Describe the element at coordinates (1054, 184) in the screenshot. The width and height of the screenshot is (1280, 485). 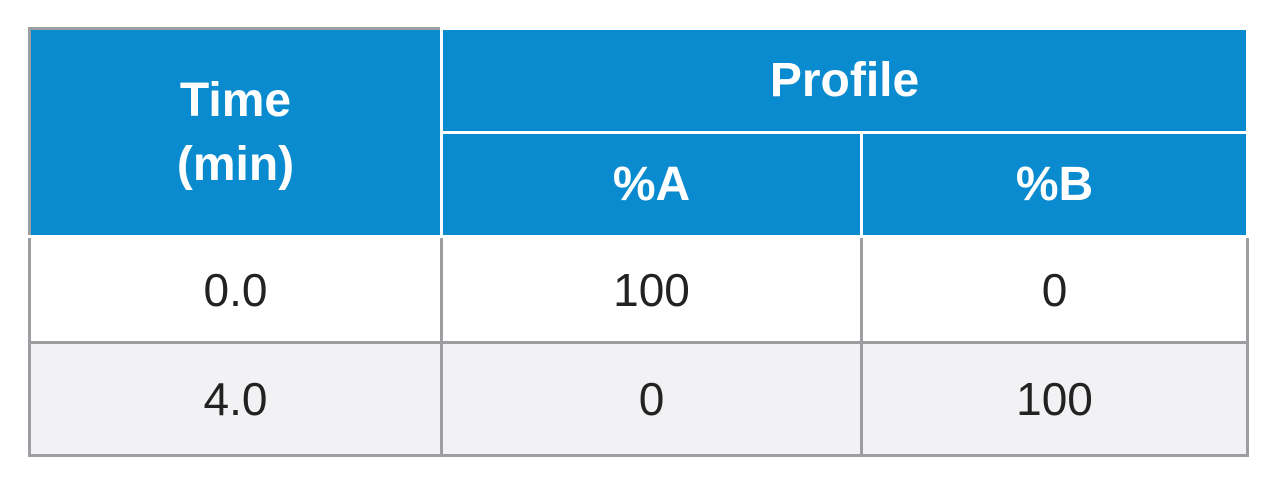
I see `column-header: %B` at that location.